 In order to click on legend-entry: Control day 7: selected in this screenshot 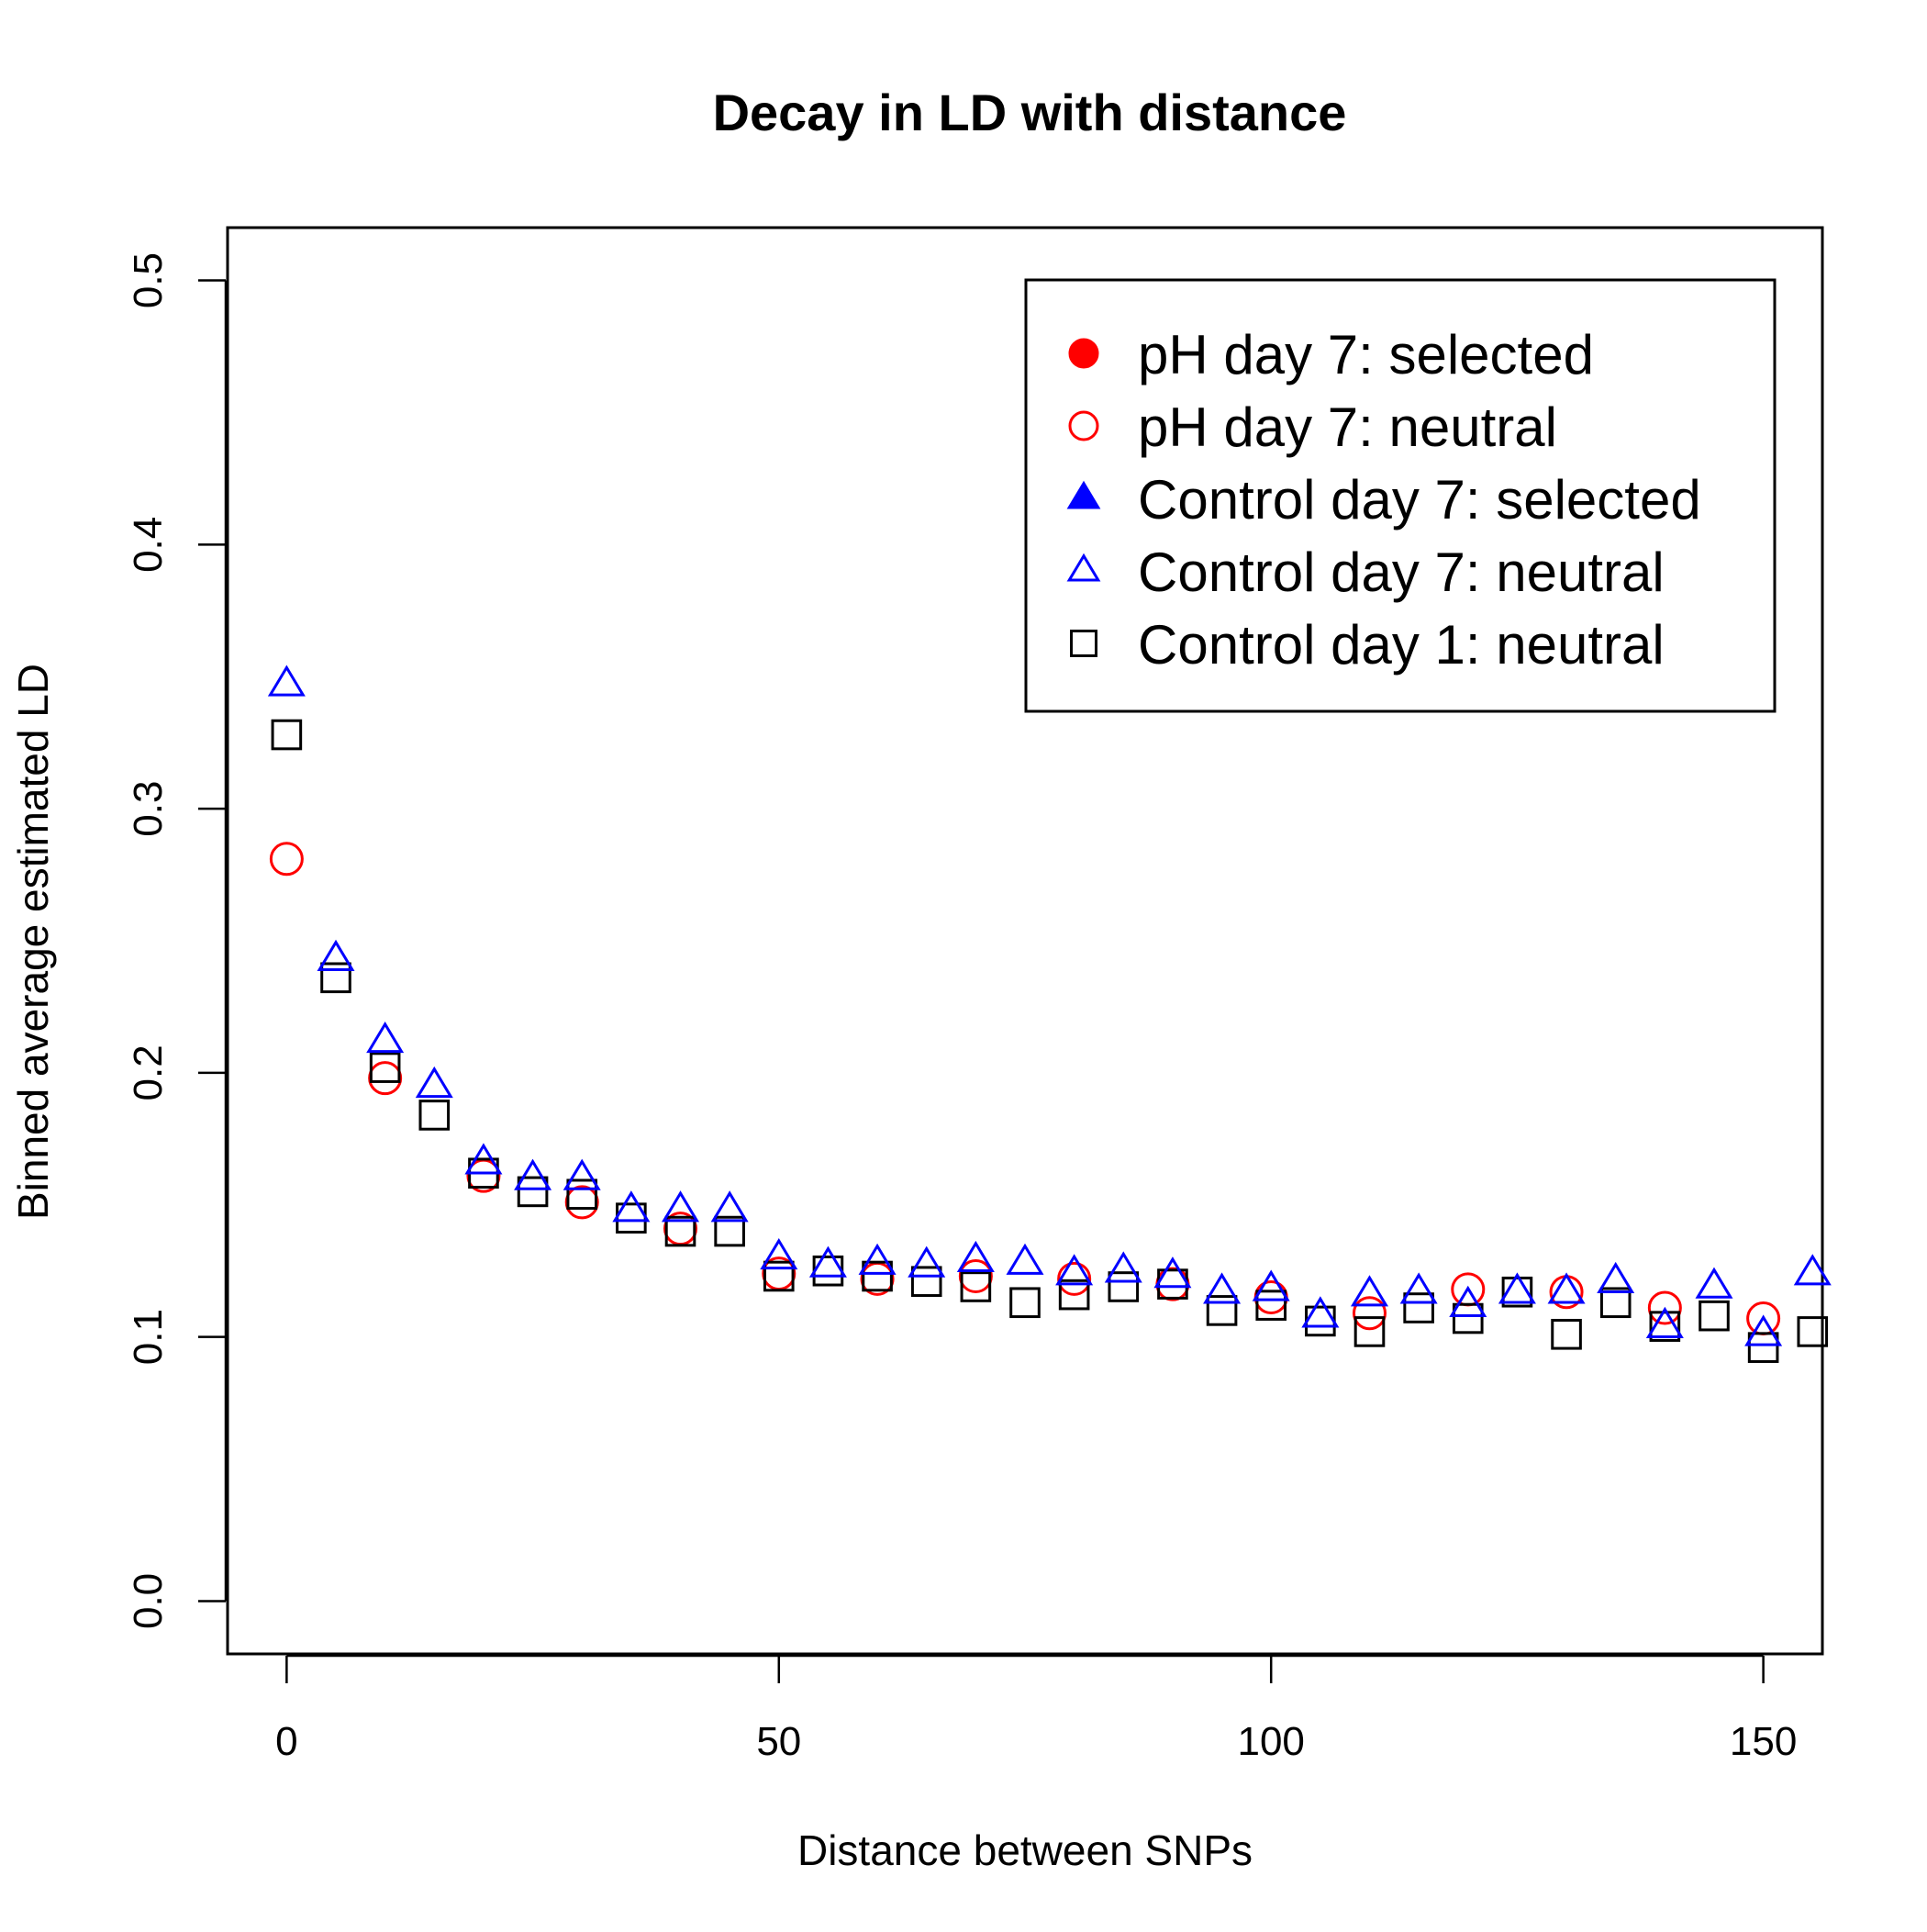, I will do `click(1383, 499)`.